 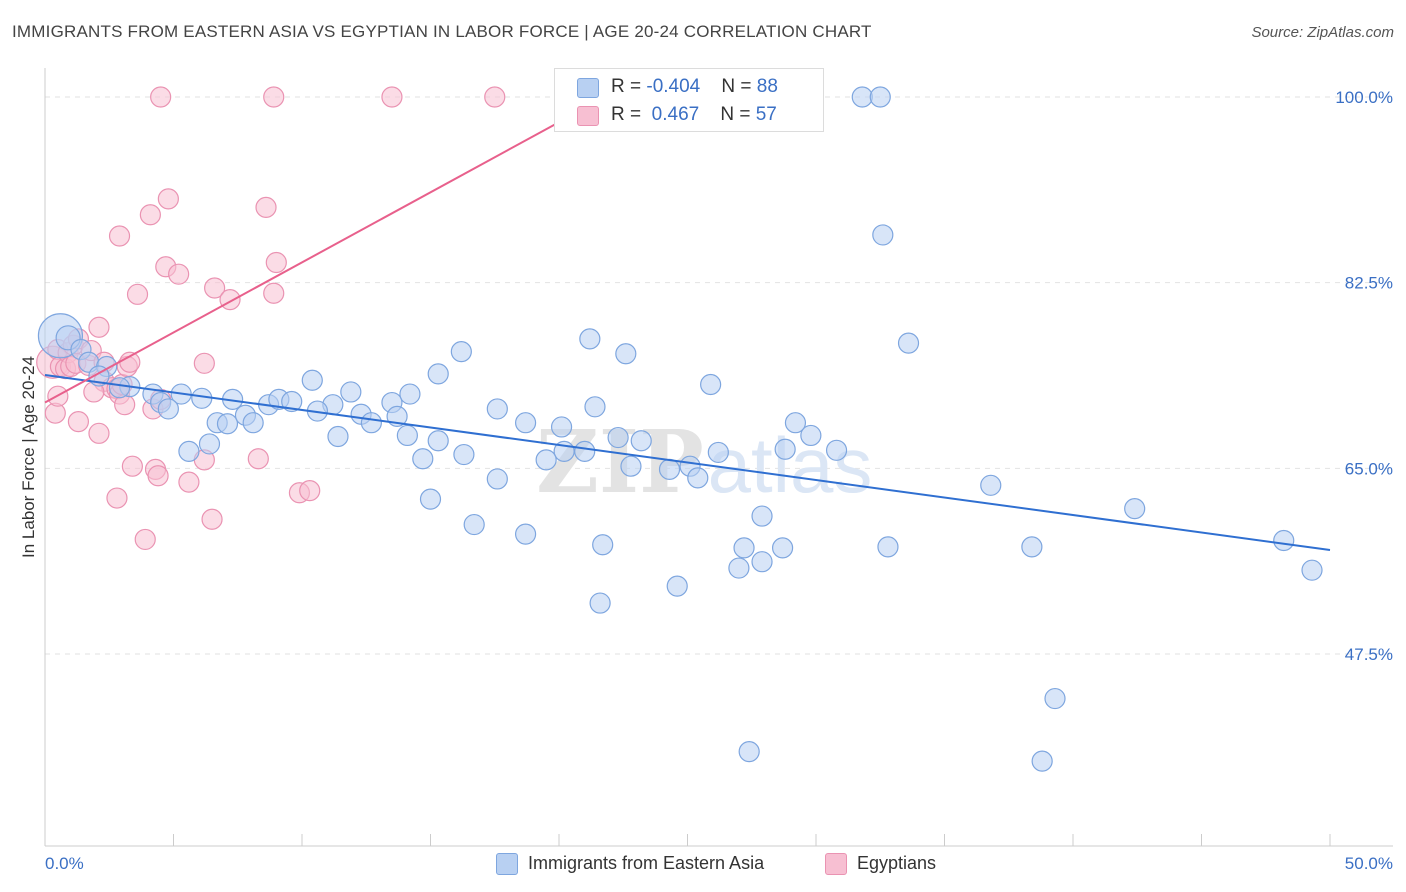 What do you see at coordinates (325, 250) in the screenshot?
I see `egyptians-trend-line` at bounding box center [325, 250].